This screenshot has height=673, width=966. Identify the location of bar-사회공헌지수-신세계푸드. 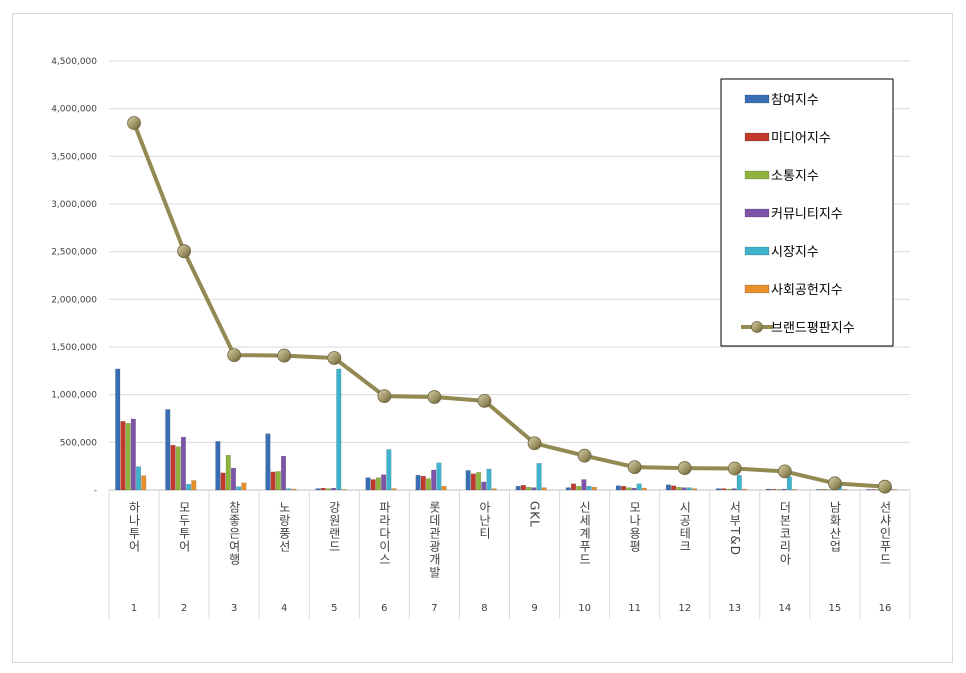
(594, 488).